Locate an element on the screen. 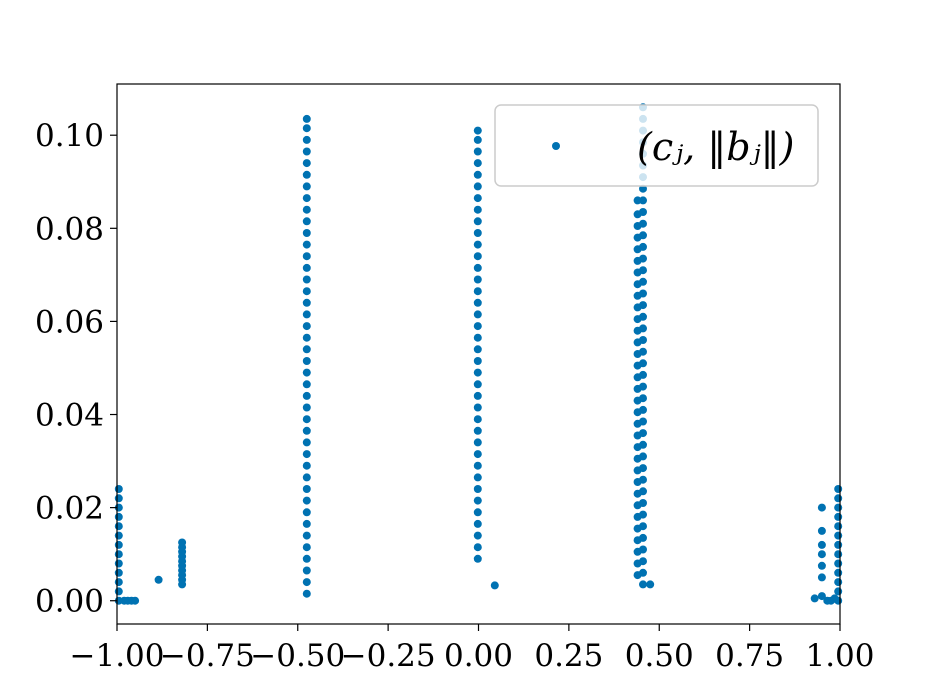 Image resolution: width=934 pixels, height=700 pixels. x-tick-label: 0.00 is located at coordinates (478, 656).